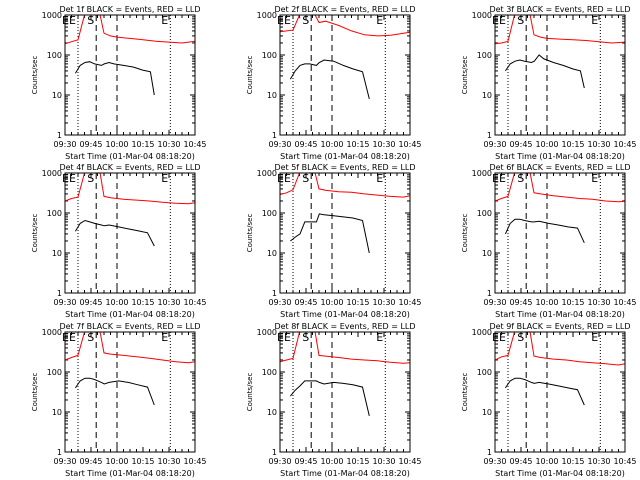  What do you see at coordinates (129, 326) in the screenshot?
I see `panel-title: Det 7f BLACK = Events, RED = LLD` at bounding box center [129, 326].